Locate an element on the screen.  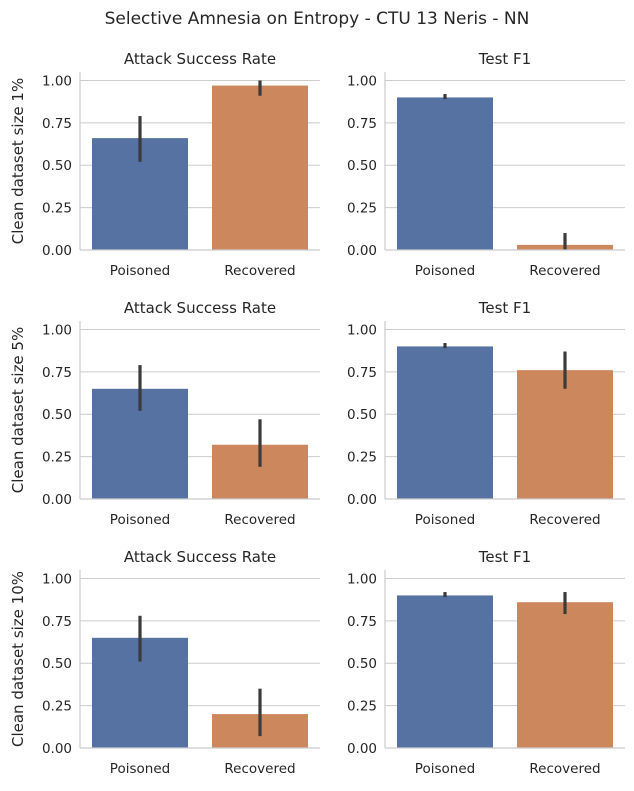
panel-4-y-tick-label: 0.00 is located at coordinates (362, 500).